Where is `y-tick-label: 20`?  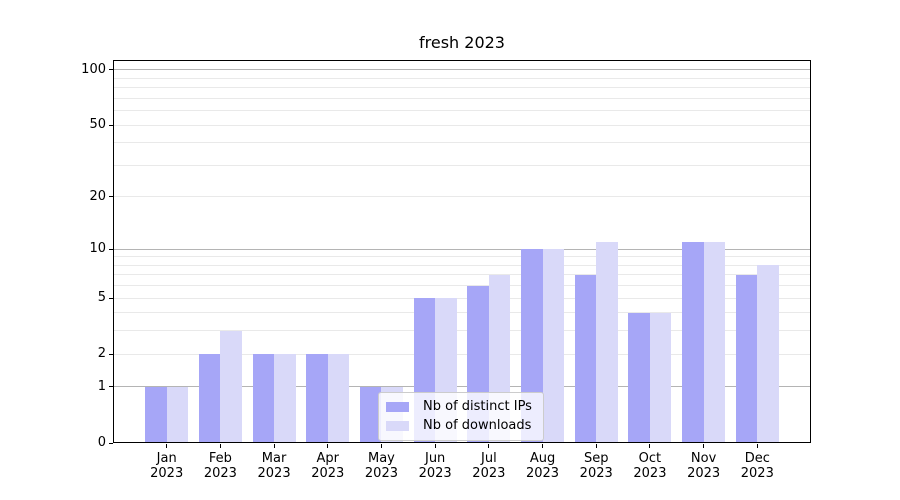
y-tick-label: 20 is located at coordinates (97, 196).